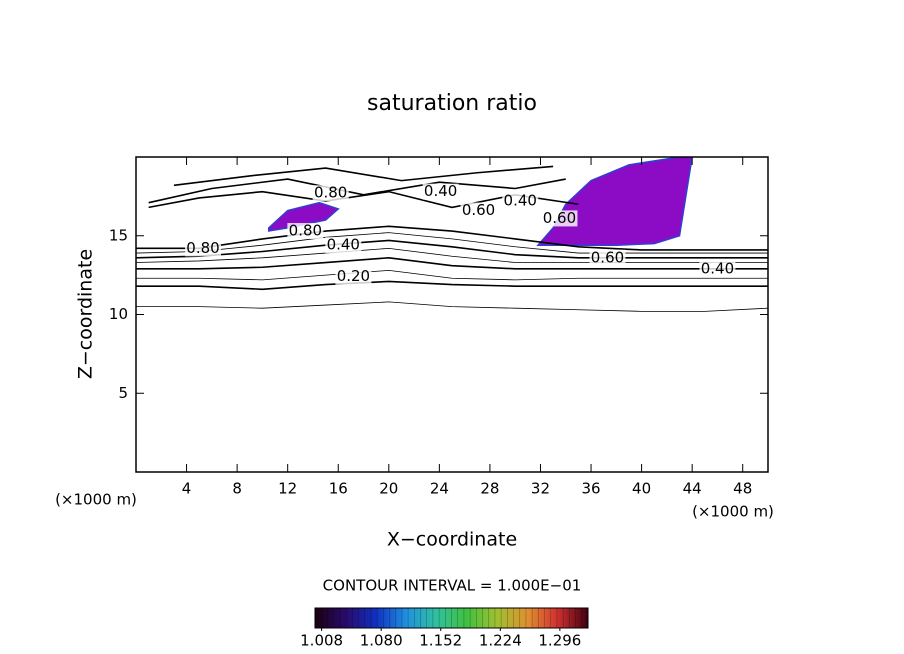  Describe the element at coordinates (118, 235) in the screenshot. I see `y-tick-label: 15` at that location.